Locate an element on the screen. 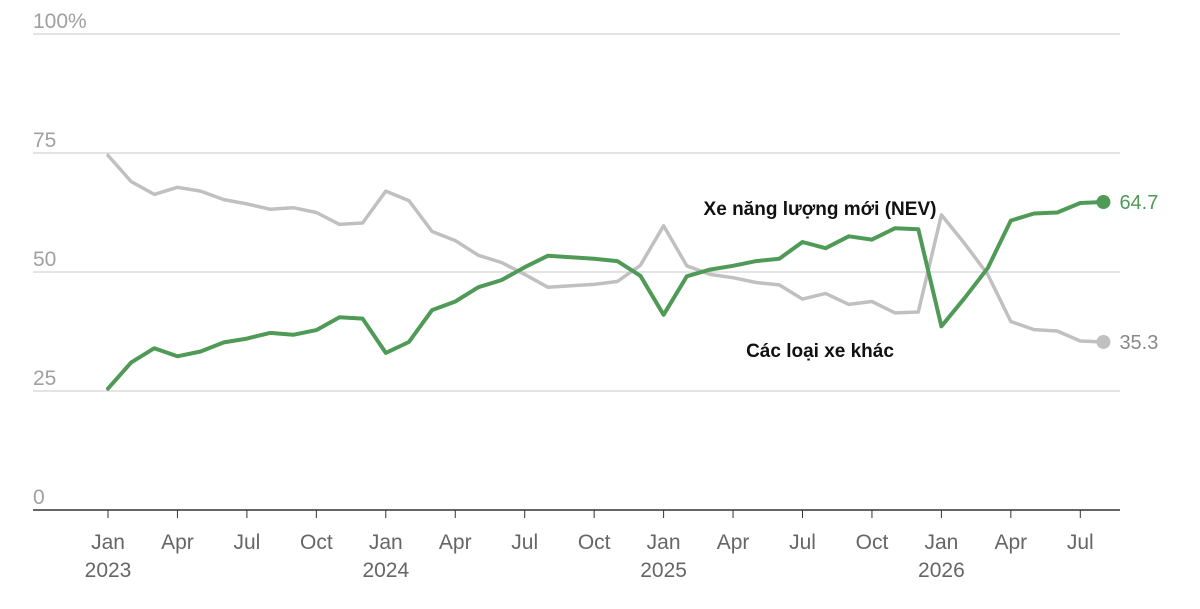  y-tick-label: 50 is located at coordinates (44, 259).